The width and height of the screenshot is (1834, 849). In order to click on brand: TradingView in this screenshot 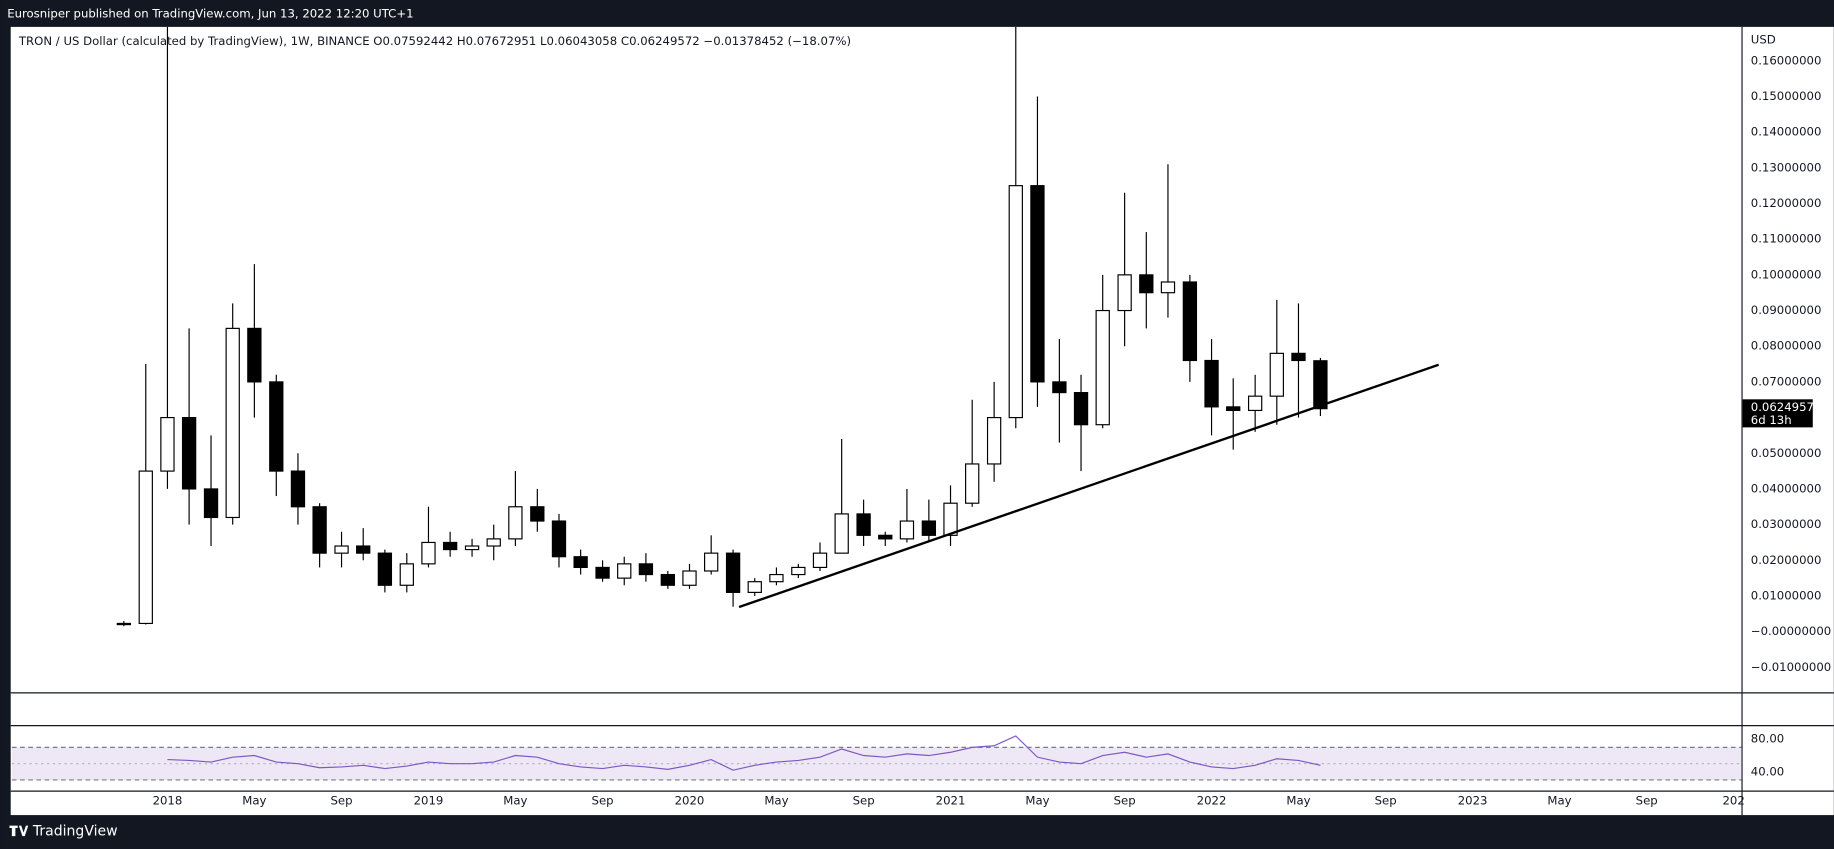, I will do `click(75, 831)`.